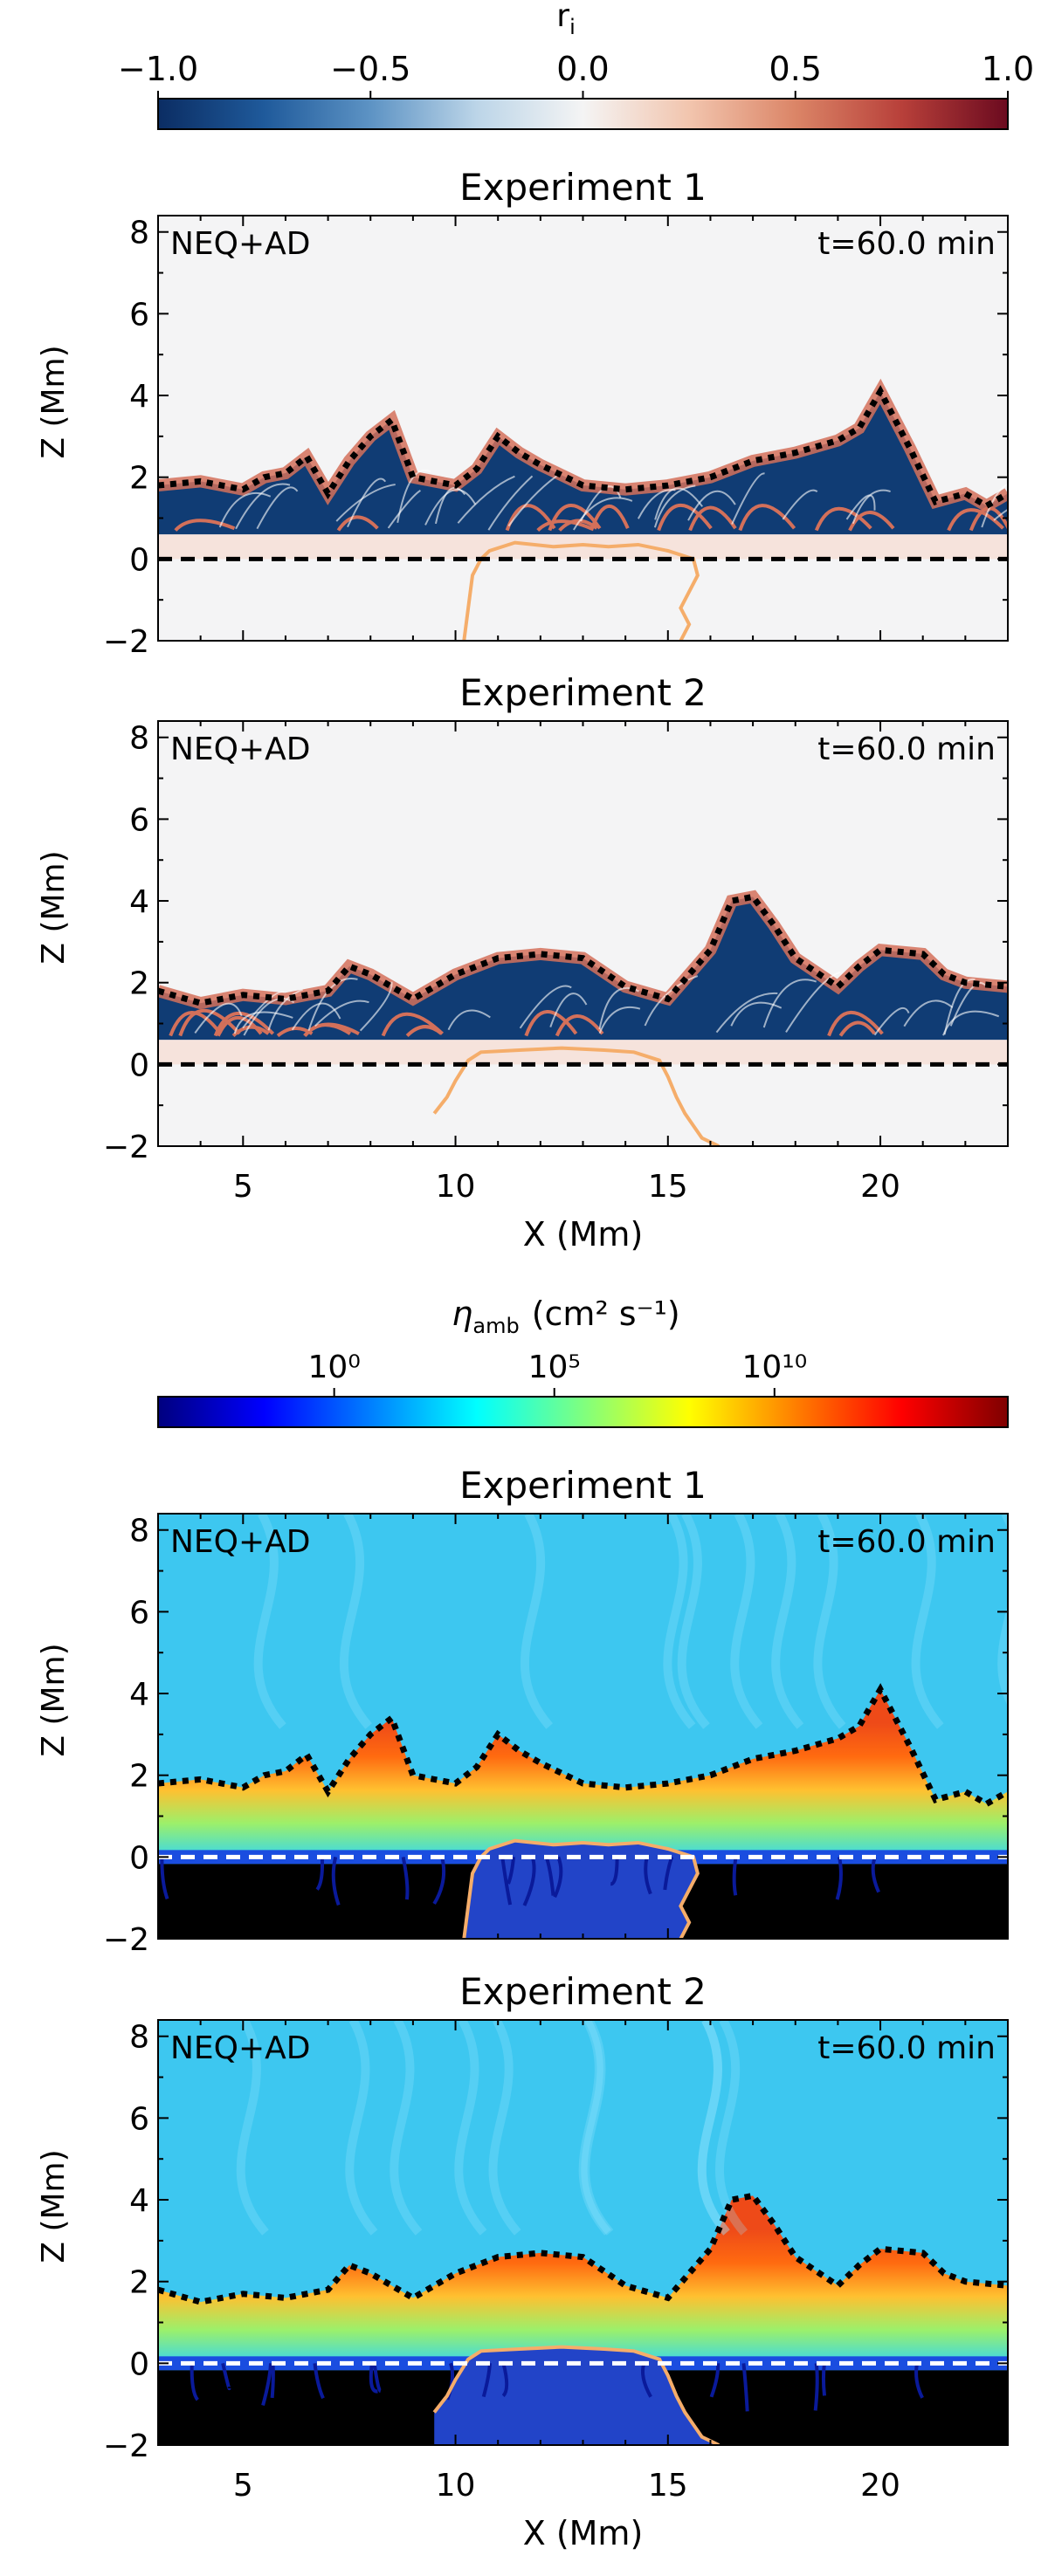 The image size is (1048, 2576). What do you see at coordinates (795, 69) in the screenshot?
I see `colorbar-ri-tick-label: 0.5` at bounding box center [795, 69].